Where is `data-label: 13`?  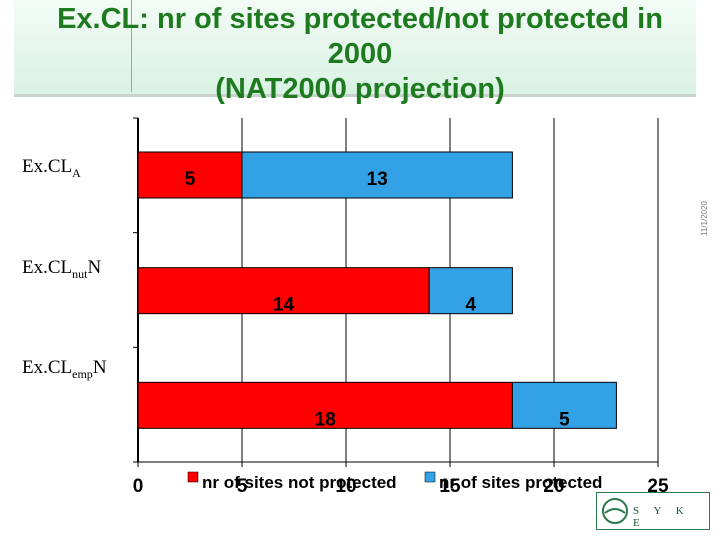 data-label: 13 is located at coordinates (377, 179).